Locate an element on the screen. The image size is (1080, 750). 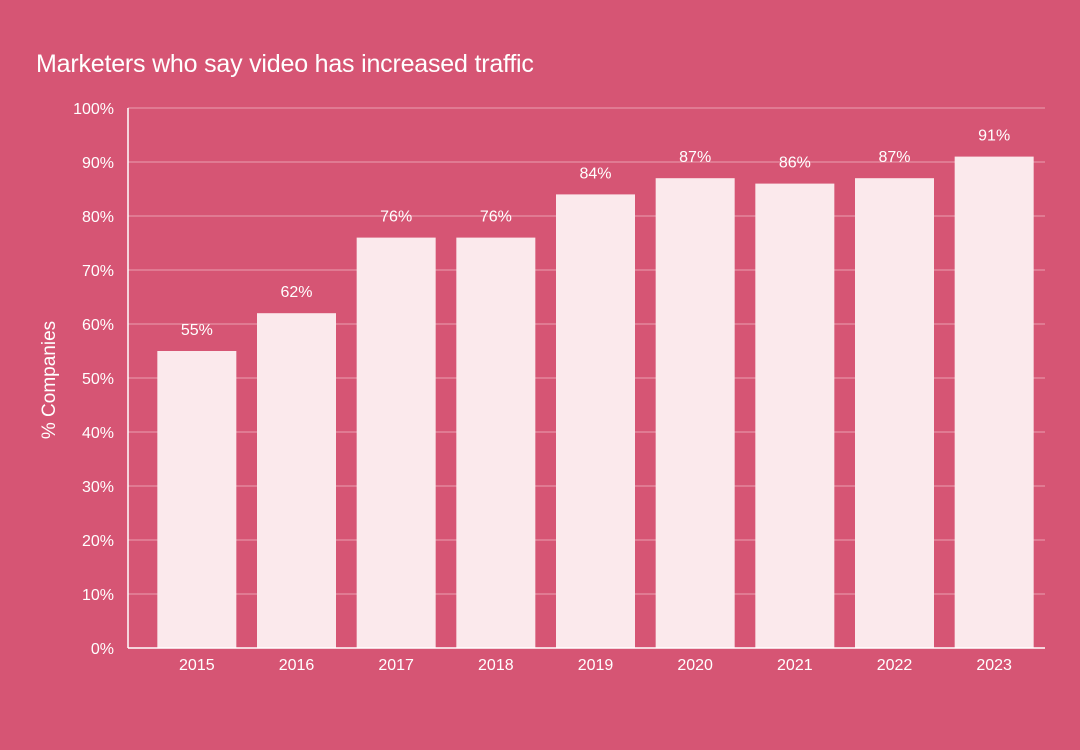
y-tick-label: 30% is located at coordinates (98, 487).